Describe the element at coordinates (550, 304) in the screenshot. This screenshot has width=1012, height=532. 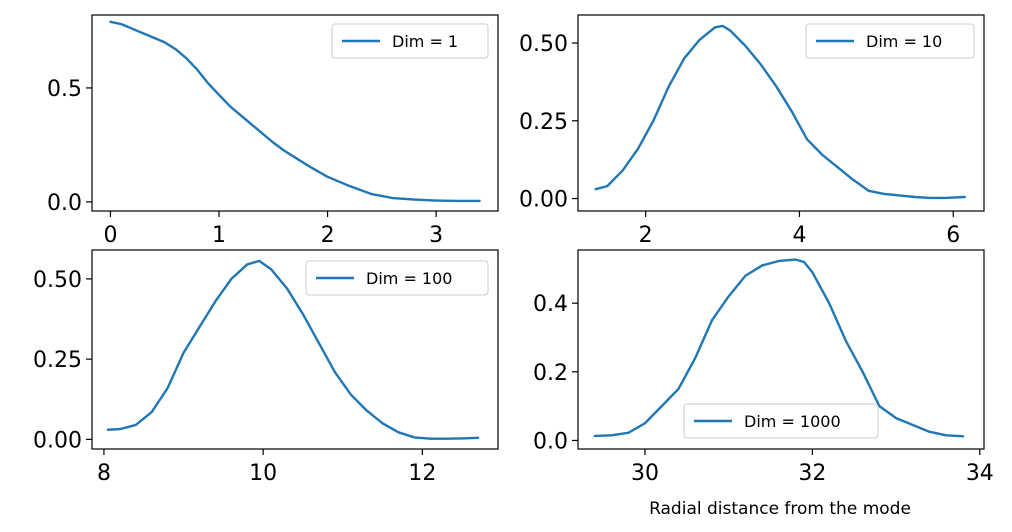
I see `y-tick-label: 0.4` at that location.